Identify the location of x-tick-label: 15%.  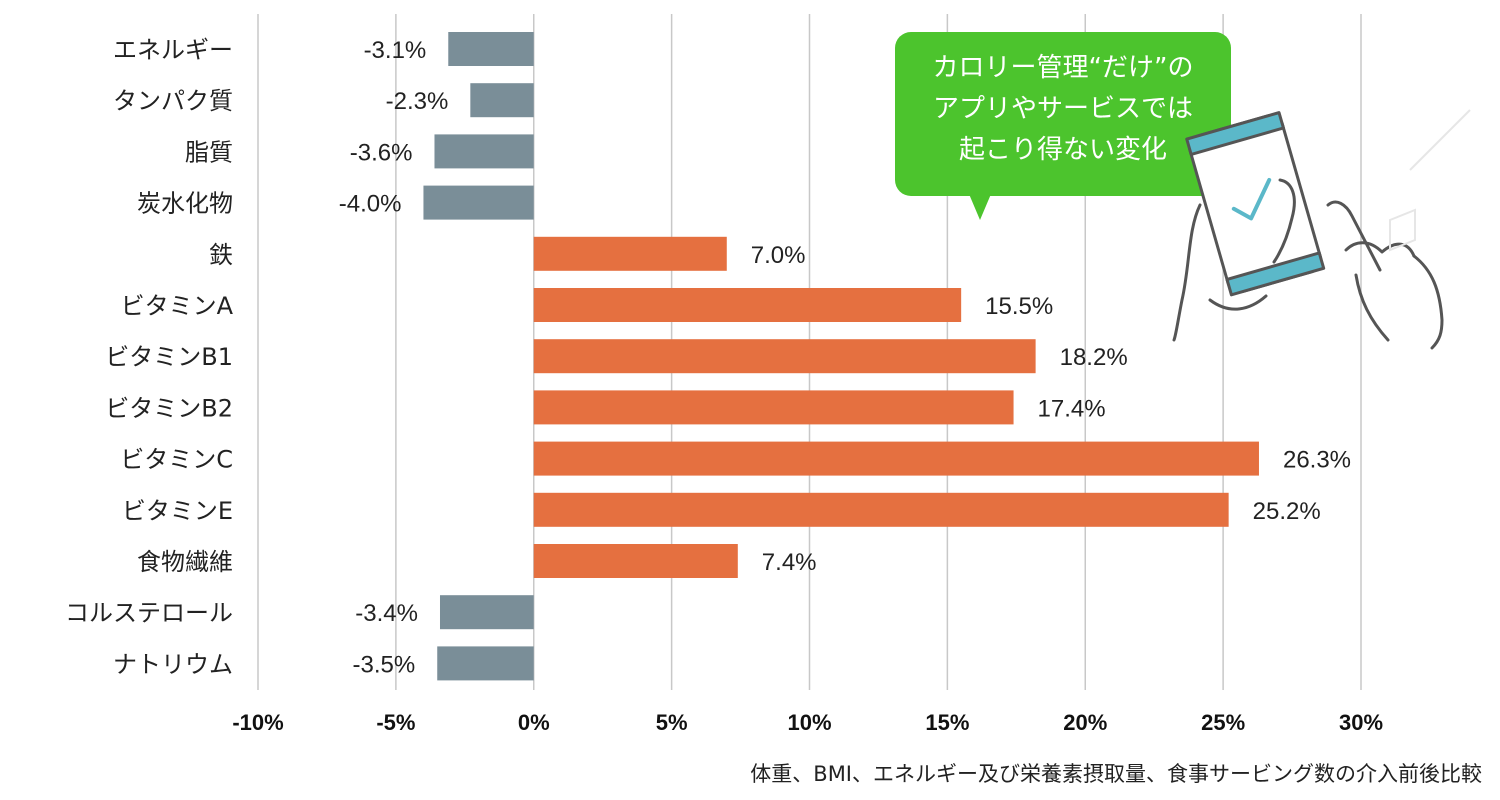
(947, 722).